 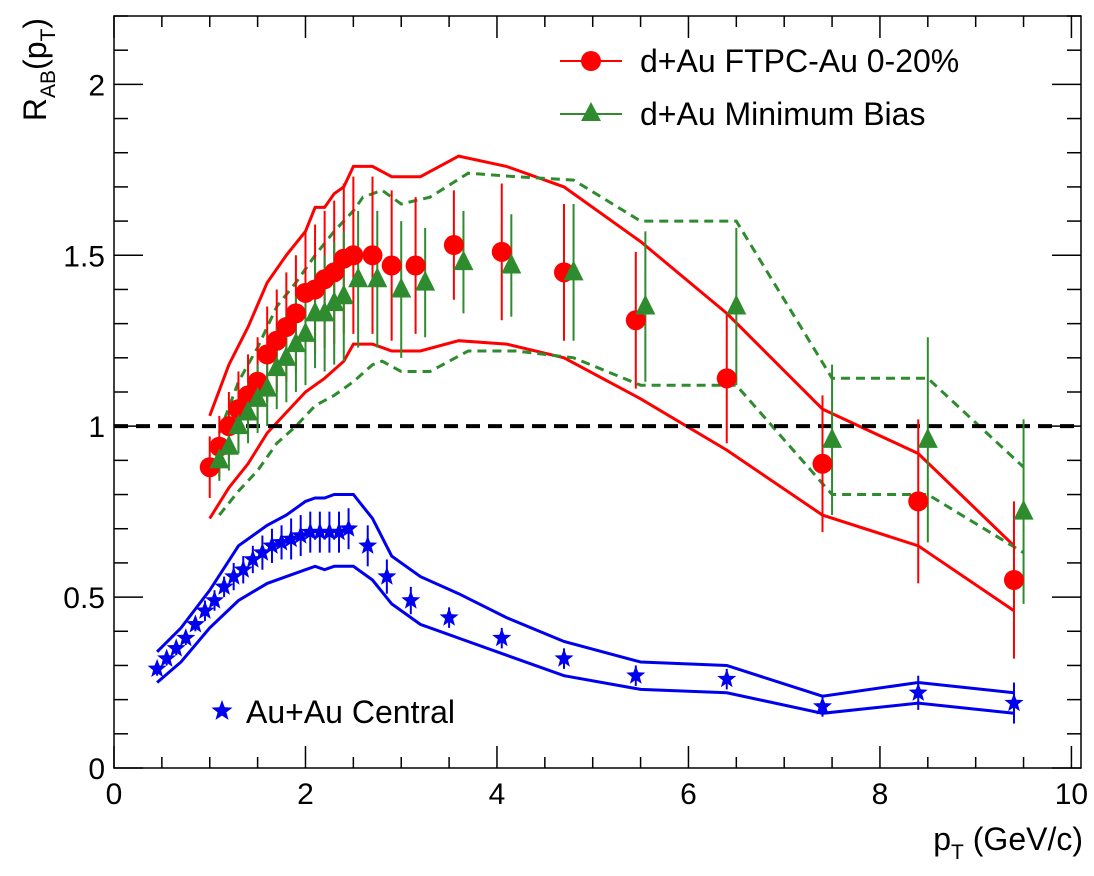 I want to click on y-tick-label: 0, so click(x=96, y=769).